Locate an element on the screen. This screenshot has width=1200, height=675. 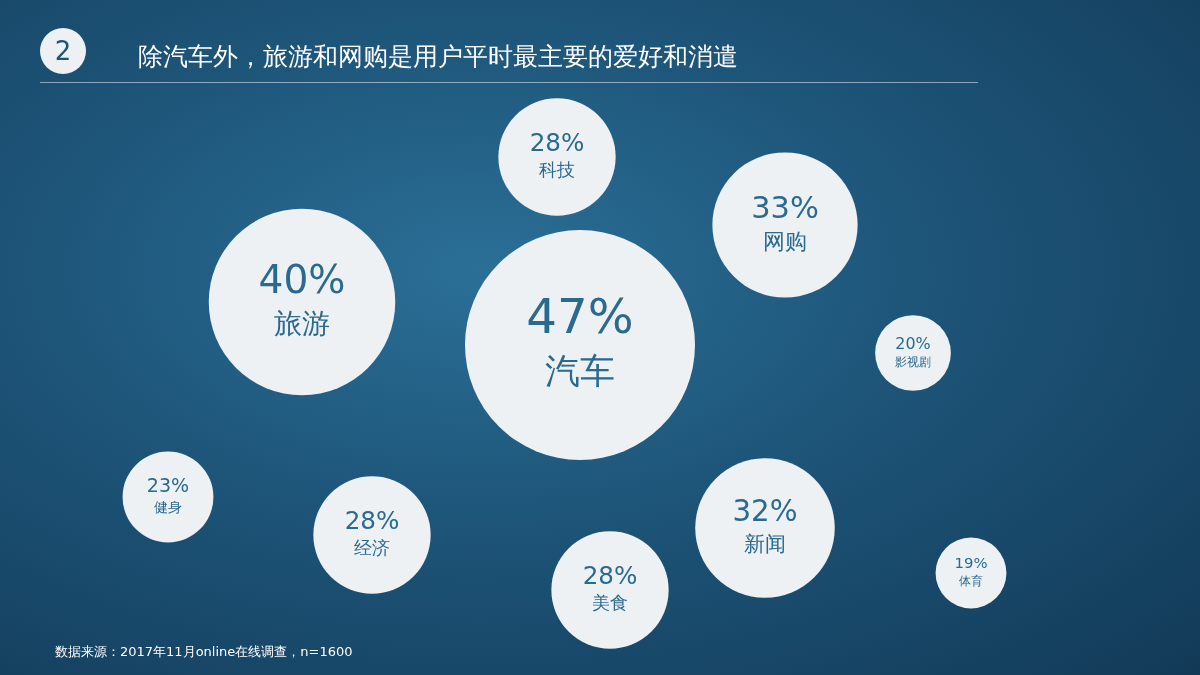
data-label: 47% is located at coordinates (580, 316).